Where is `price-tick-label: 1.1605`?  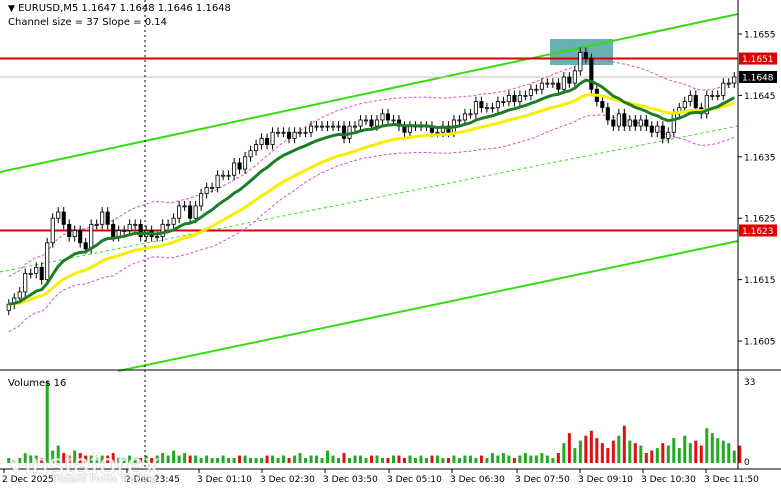
price-tick-label: 1.1605 is located at coordinates (760, 343).